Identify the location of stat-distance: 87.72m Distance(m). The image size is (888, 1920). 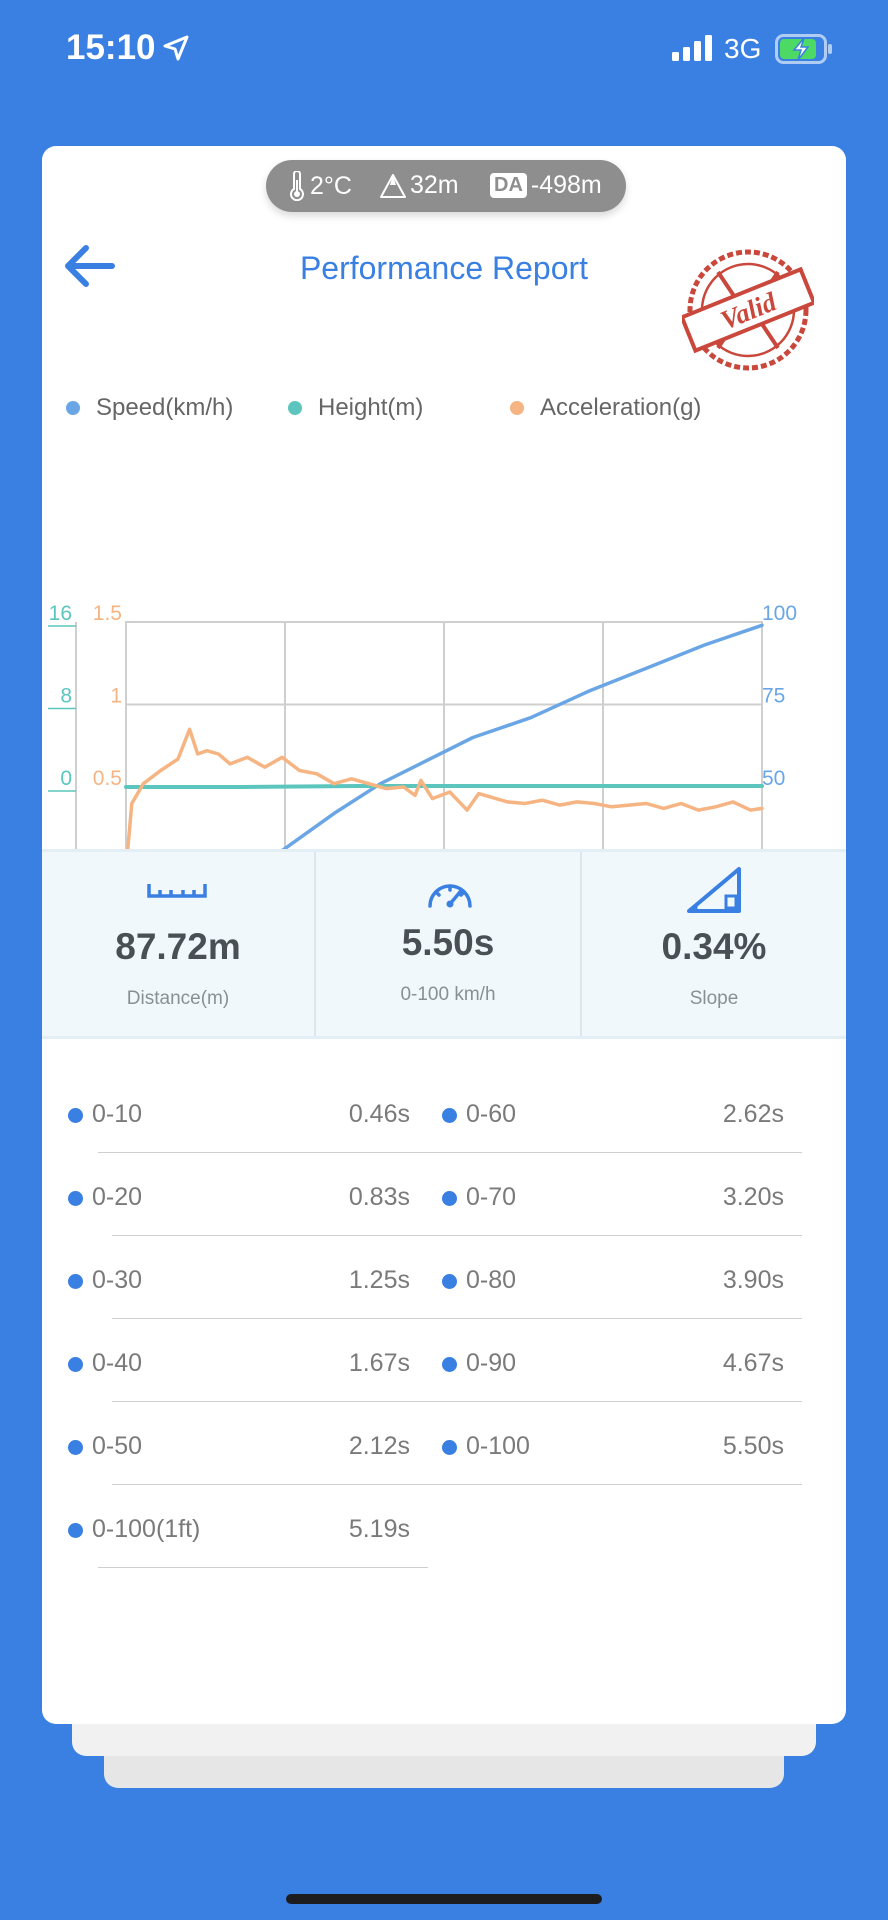
(178, 944).